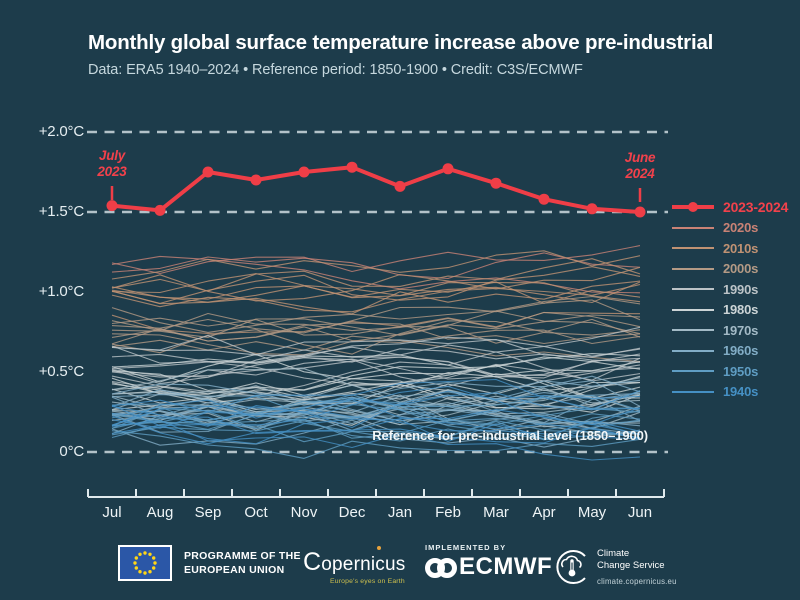 This screenshot has width=800, height=600. What do you see at coordinates (714, 248) in the screenshot?
I see `legend-item-2010s: 2010s` at bounding box center [714, 248].